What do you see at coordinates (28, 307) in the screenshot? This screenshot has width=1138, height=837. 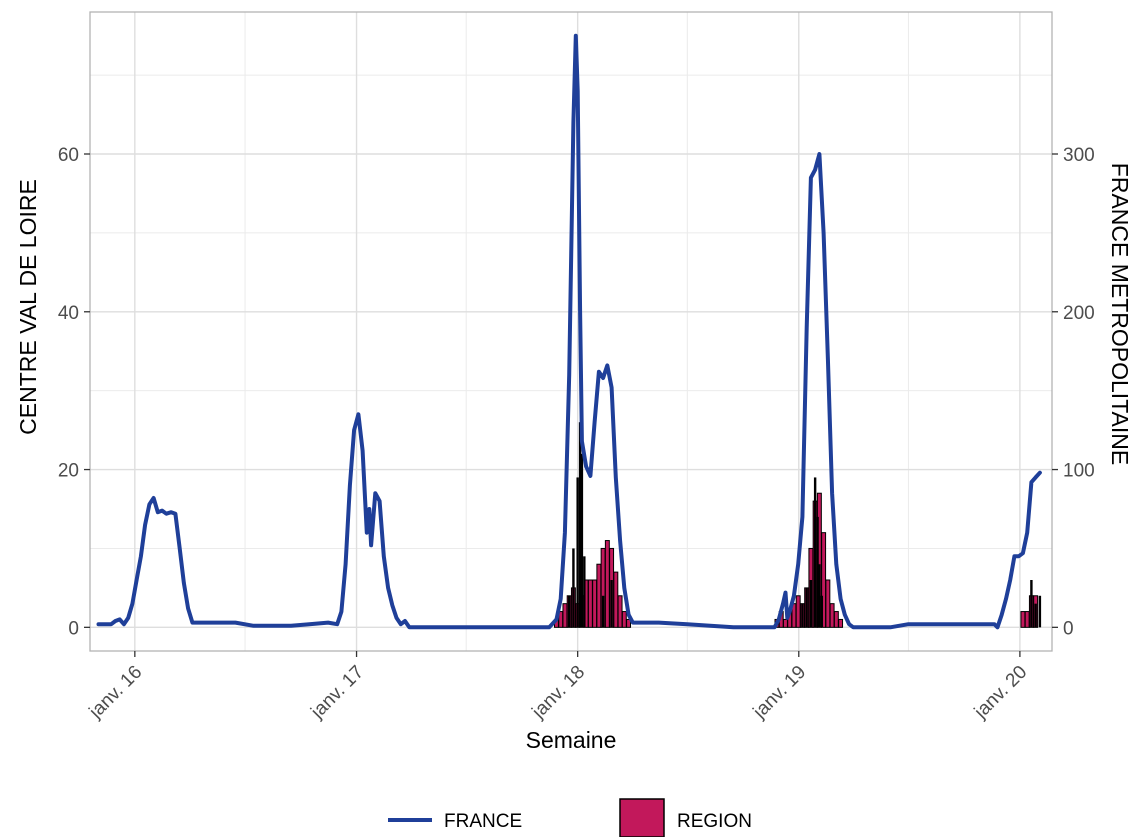 I see `y-axis-left-title: CENTRE VAL DE LOIRE` at bounding box center [28, 307].